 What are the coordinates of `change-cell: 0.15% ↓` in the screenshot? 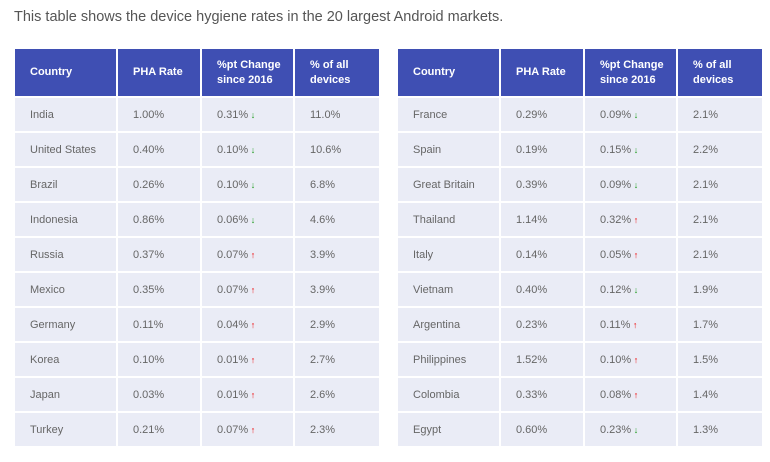 It's located at (630, 149).